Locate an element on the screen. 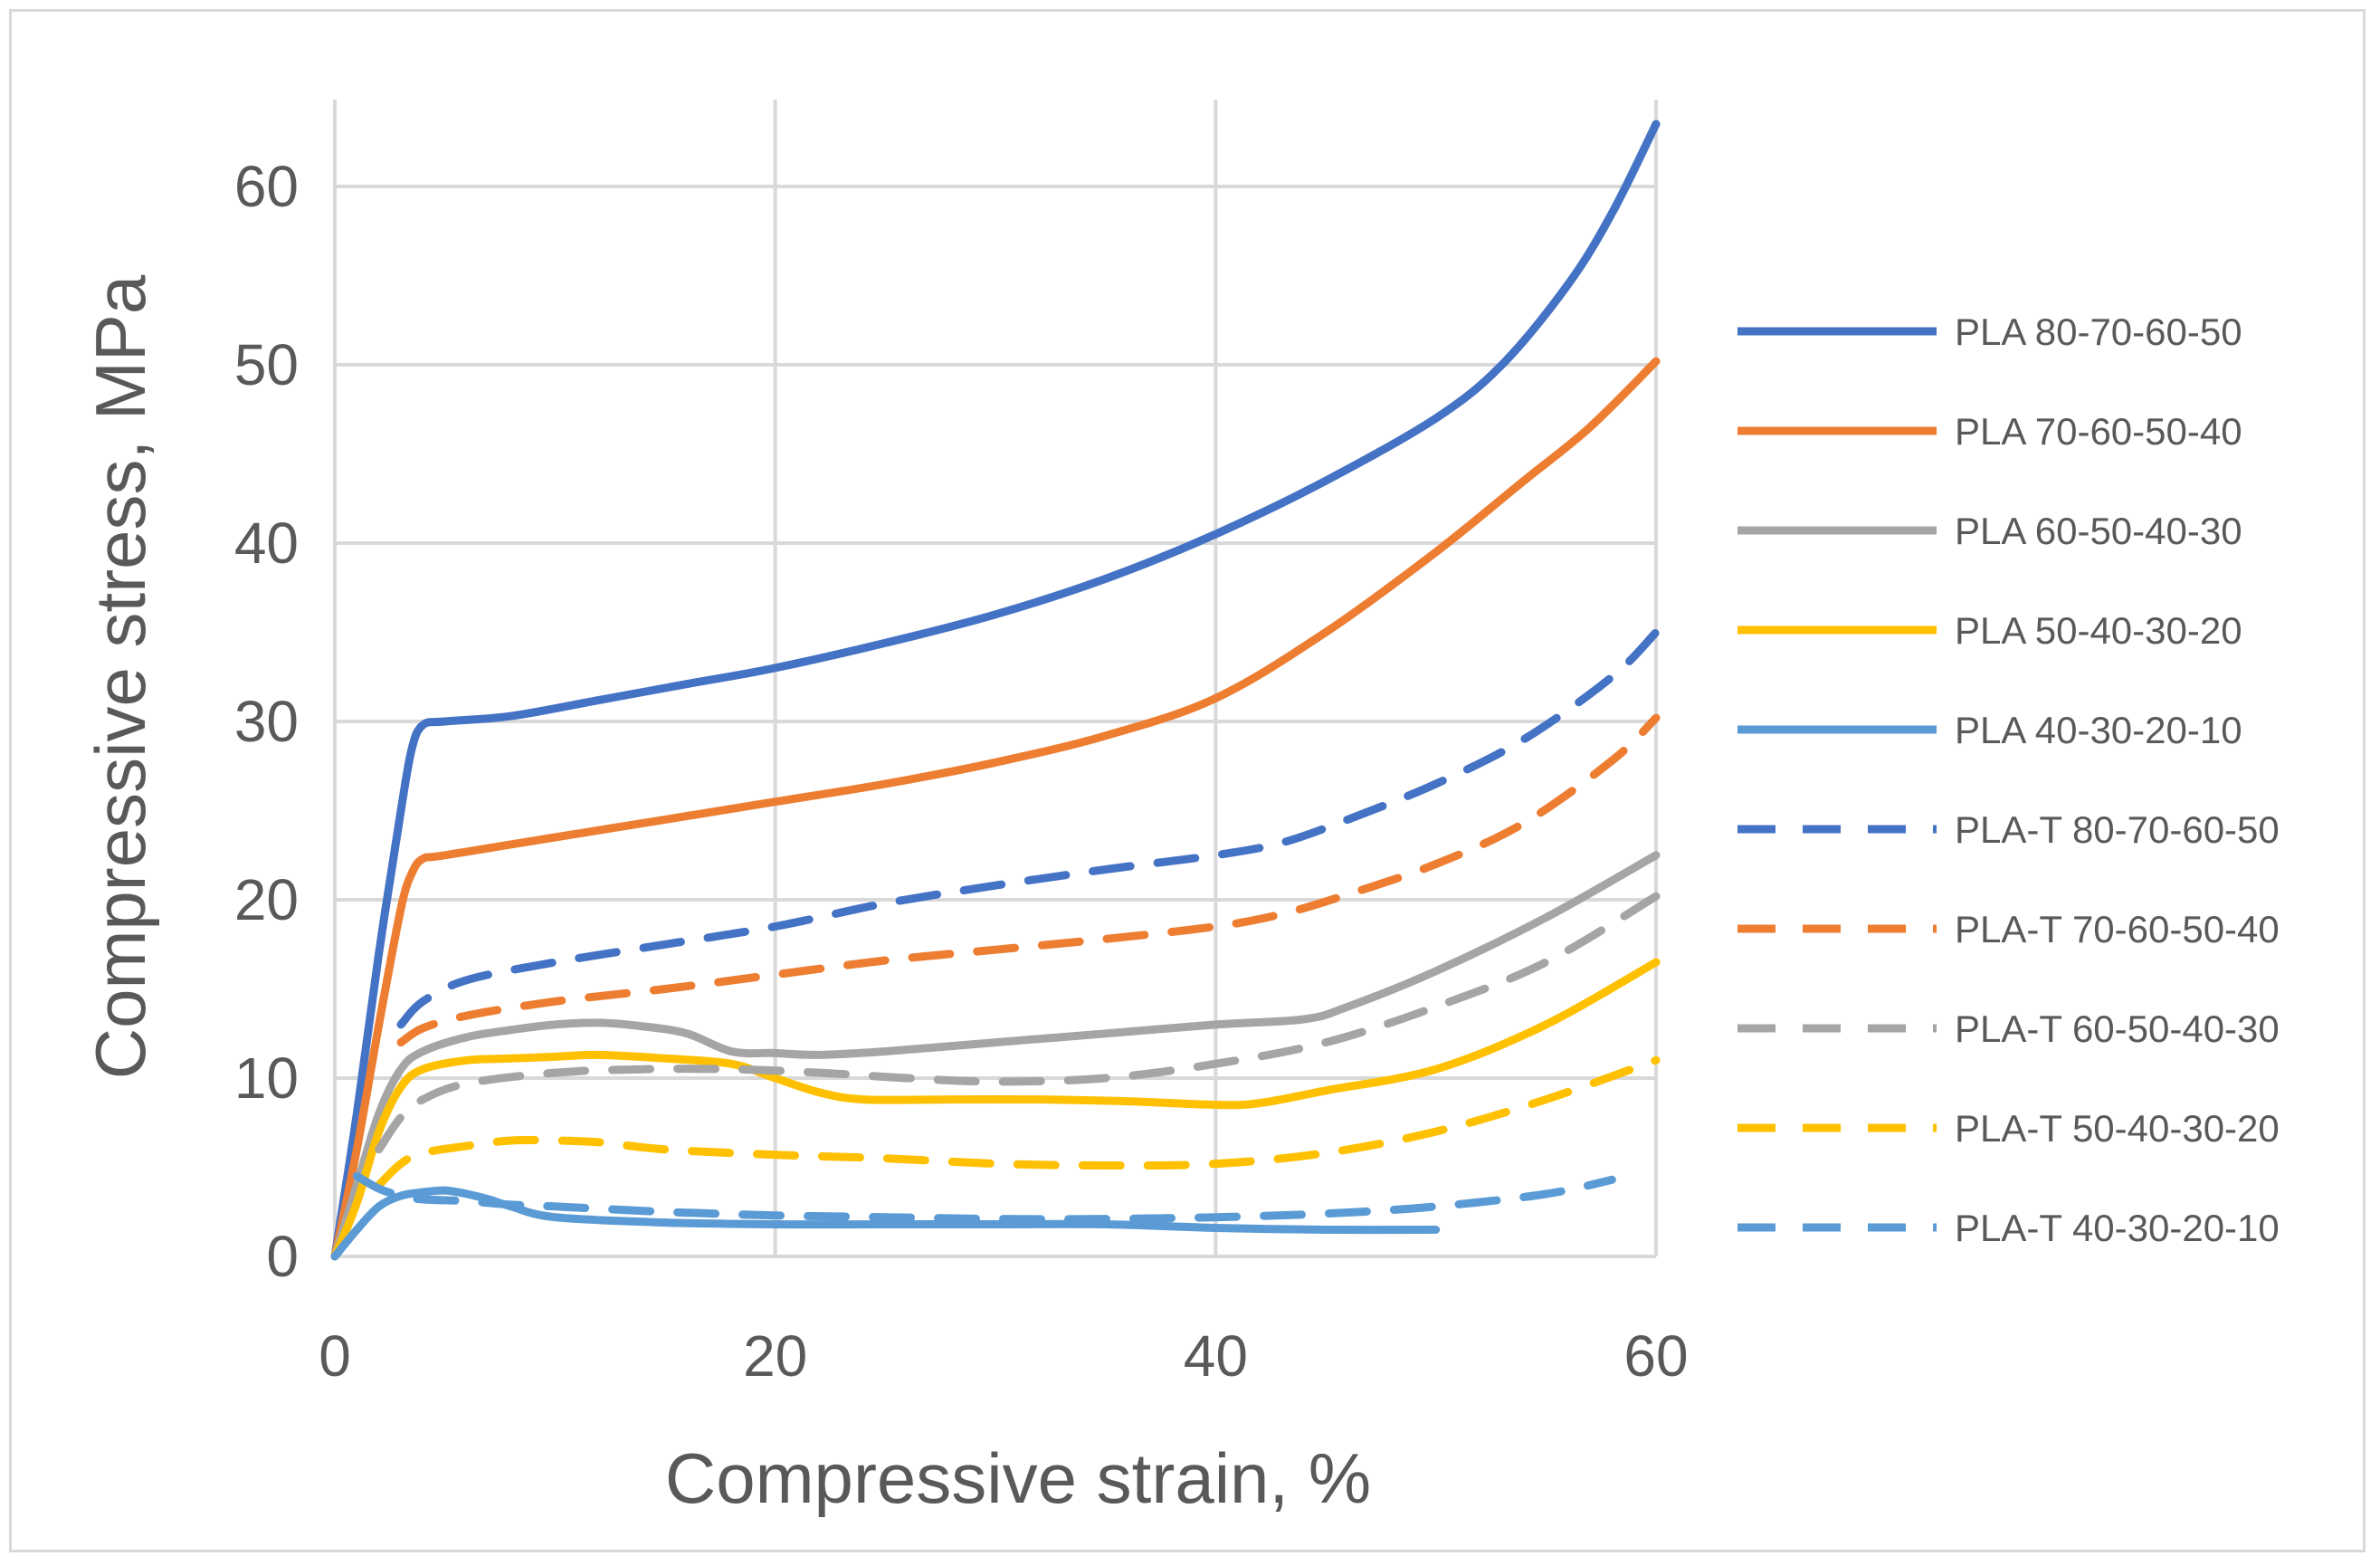  y-tick-label: 20 is located at coordinates (266, 899).